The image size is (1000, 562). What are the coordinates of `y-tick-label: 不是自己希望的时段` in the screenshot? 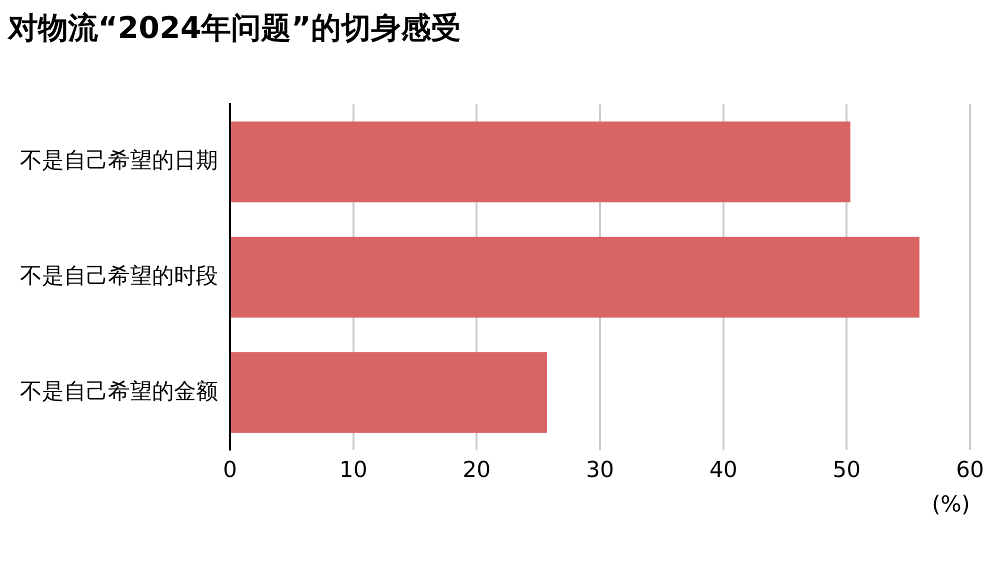 It's located at (119, 276).